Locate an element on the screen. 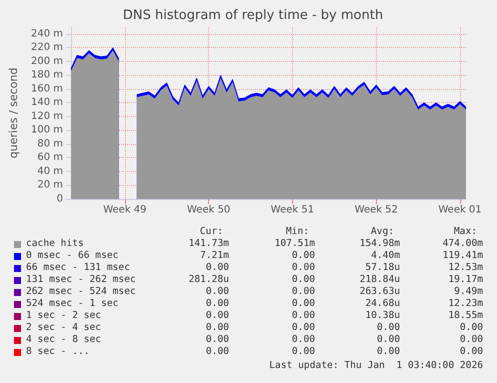  text: 12.53m is located at coordinates (465, 268).